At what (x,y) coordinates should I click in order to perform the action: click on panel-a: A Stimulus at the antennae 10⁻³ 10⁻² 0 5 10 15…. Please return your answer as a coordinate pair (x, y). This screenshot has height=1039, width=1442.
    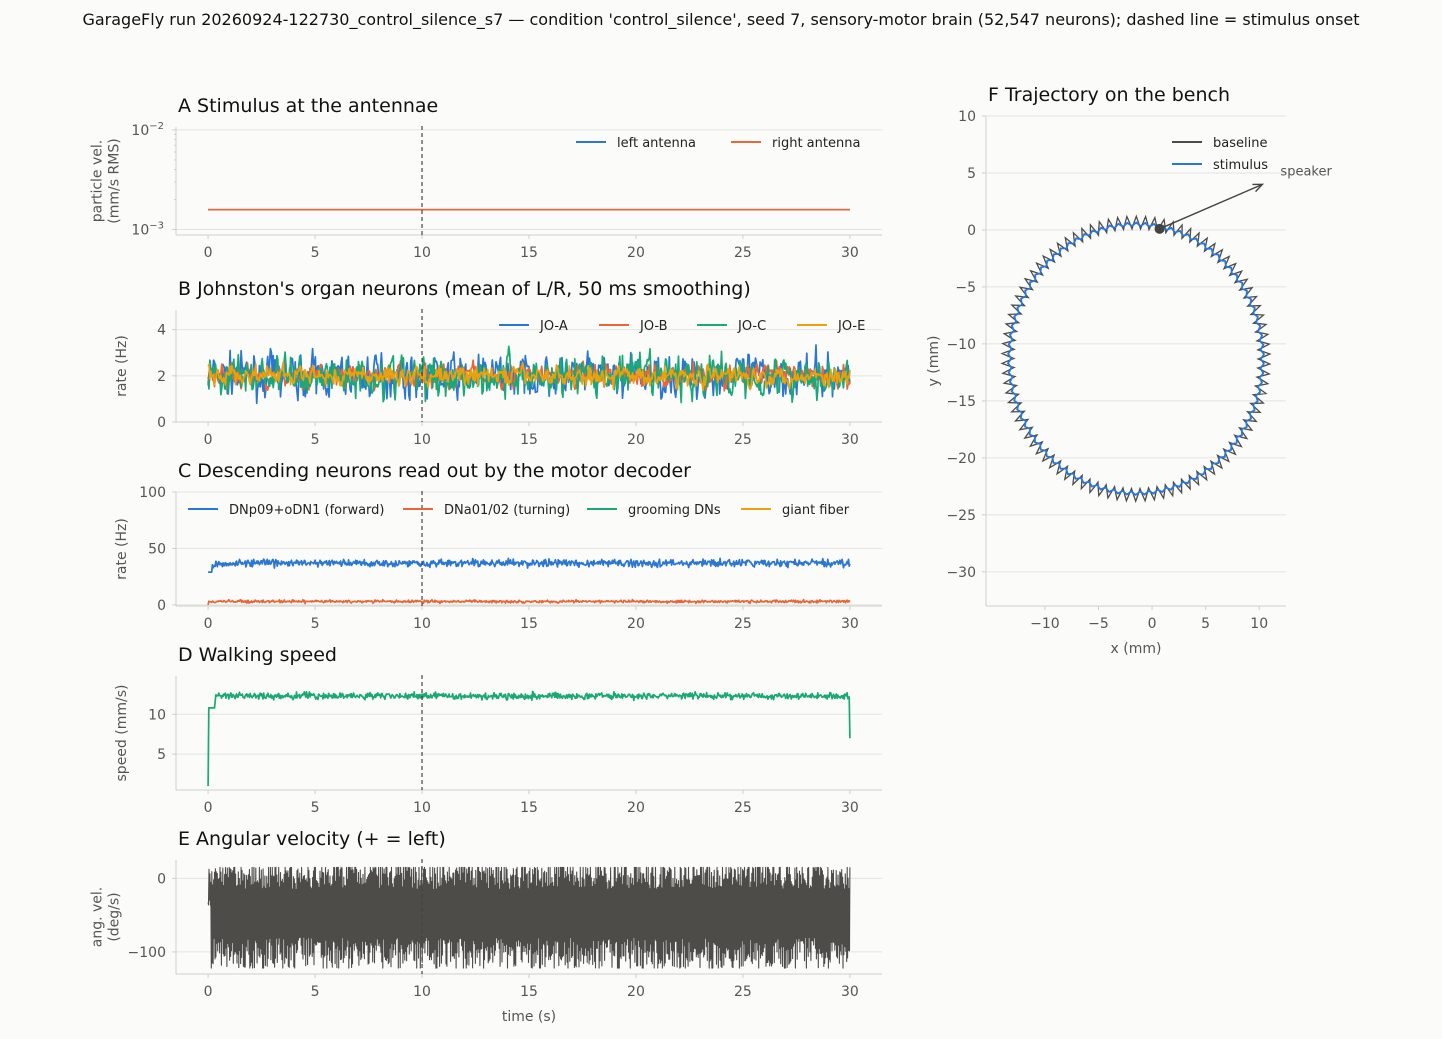
    Looking at the image, I should click on (486, 178).